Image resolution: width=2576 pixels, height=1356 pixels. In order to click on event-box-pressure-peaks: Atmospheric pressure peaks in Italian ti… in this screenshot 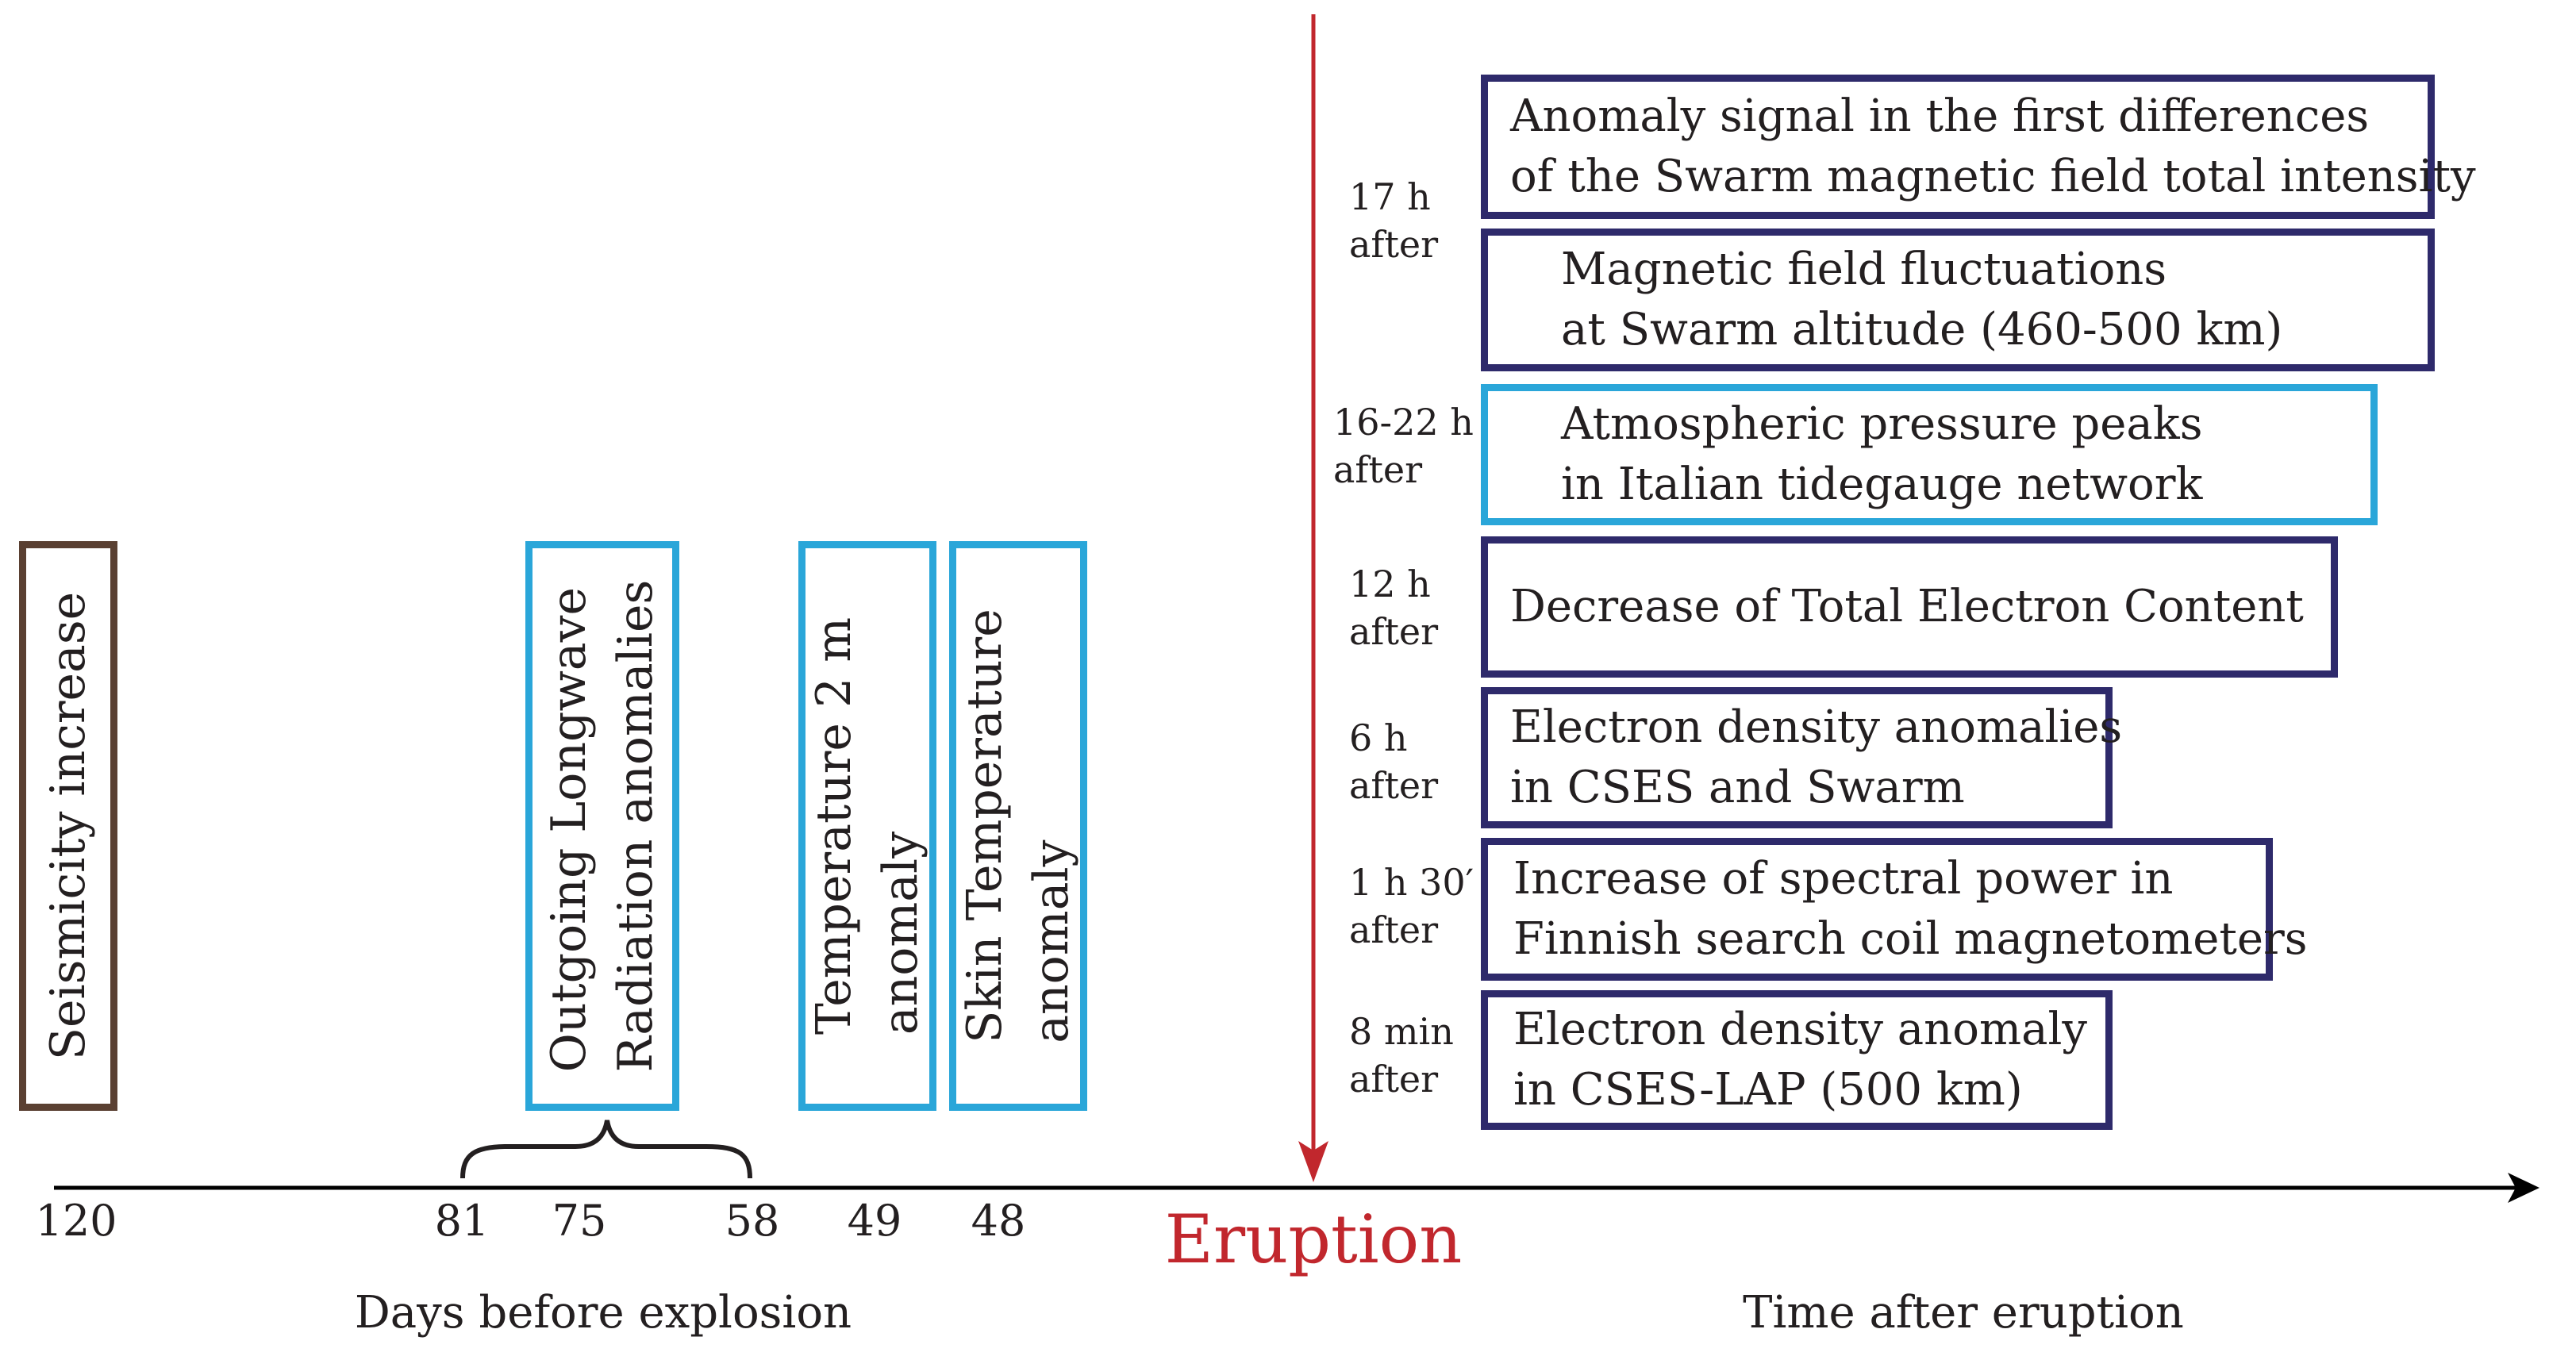, I will do `click(1929, 454)`.